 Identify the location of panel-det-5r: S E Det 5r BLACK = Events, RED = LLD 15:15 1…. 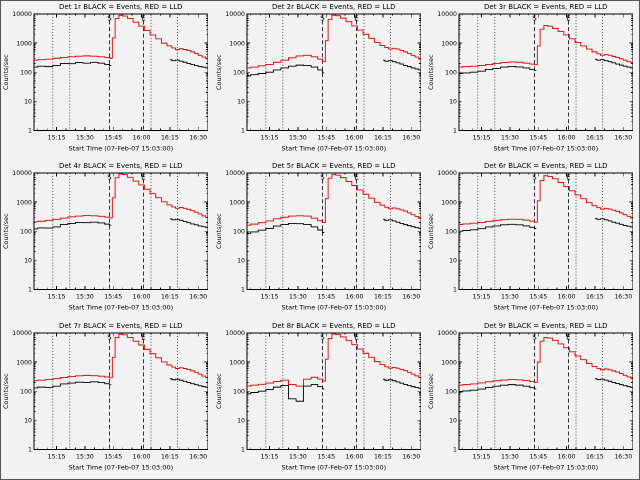
(318, 237).